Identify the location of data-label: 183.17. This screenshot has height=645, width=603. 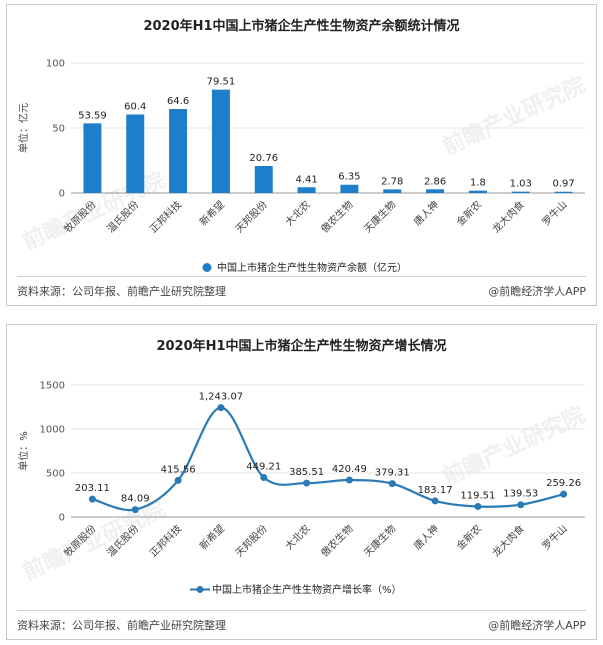
(435, 490).